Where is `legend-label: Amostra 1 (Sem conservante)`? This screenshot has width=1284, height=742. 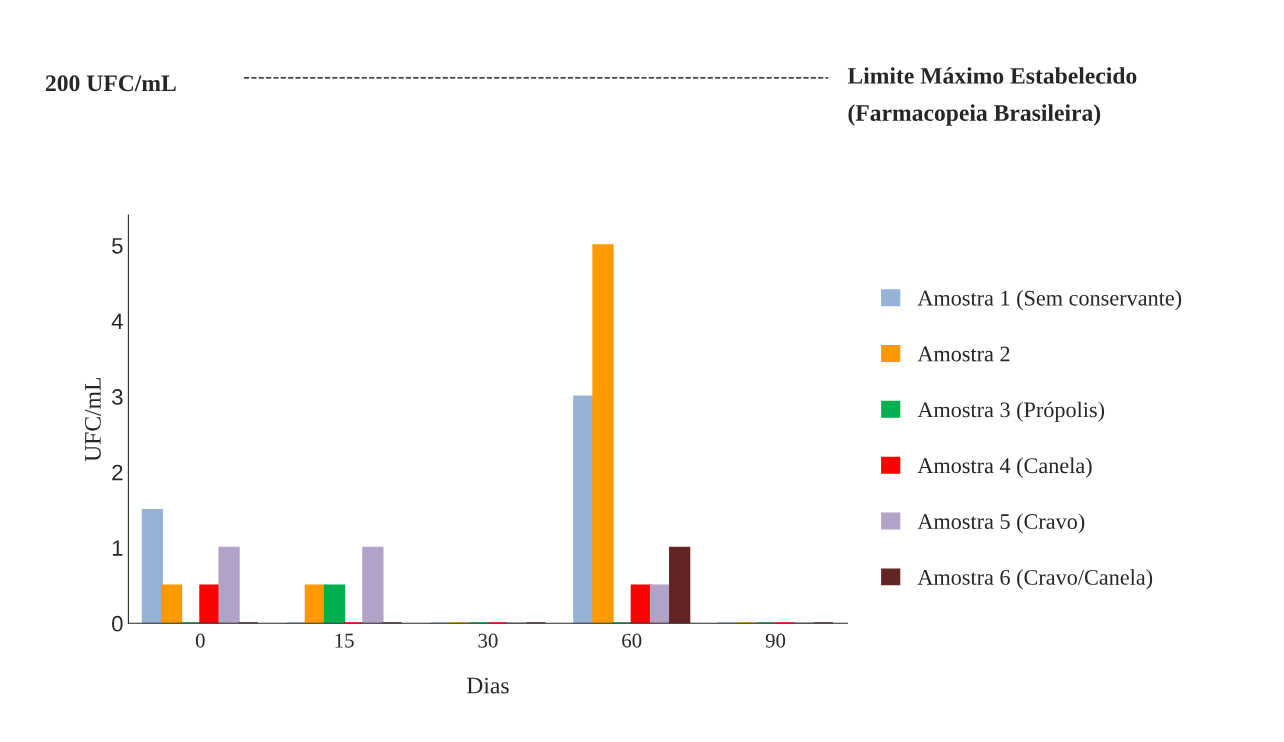
legend-label: Amostra 1 (Sem conservante) is located at coordinates (1049, 300).